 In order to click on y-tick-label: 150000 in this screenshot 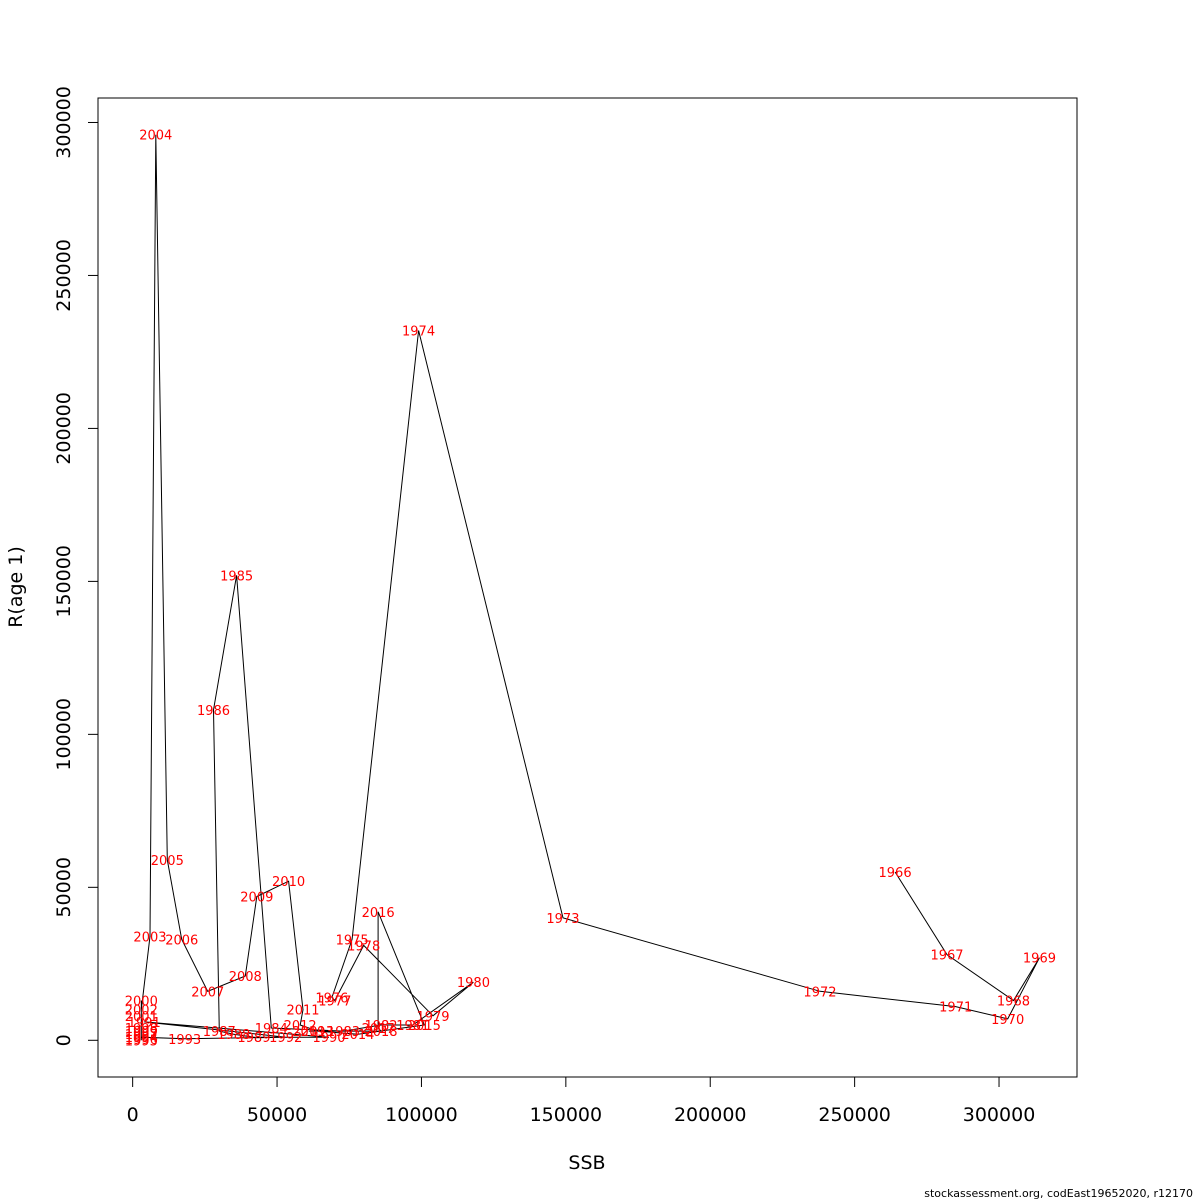, I will do `click(64, 581)`.